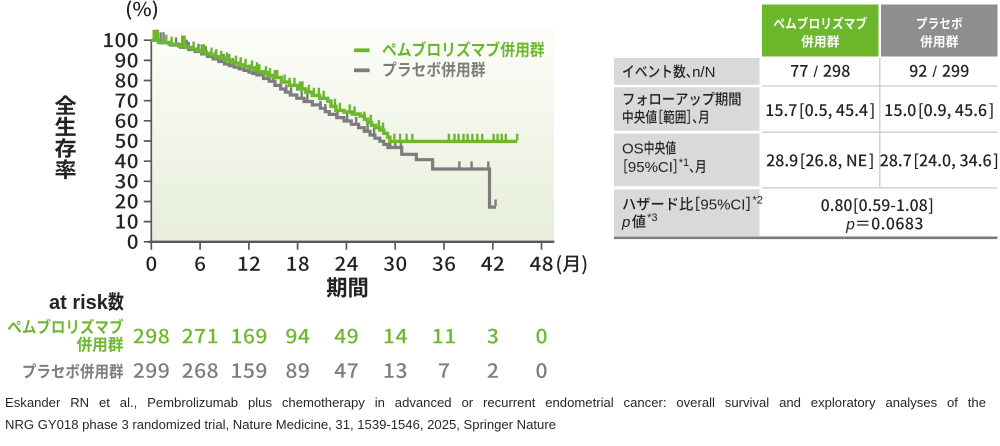  What do you see at coordinates (652, 218) in the screenshot?
I see `svg-text: *3` at bounding box center [652, 218].